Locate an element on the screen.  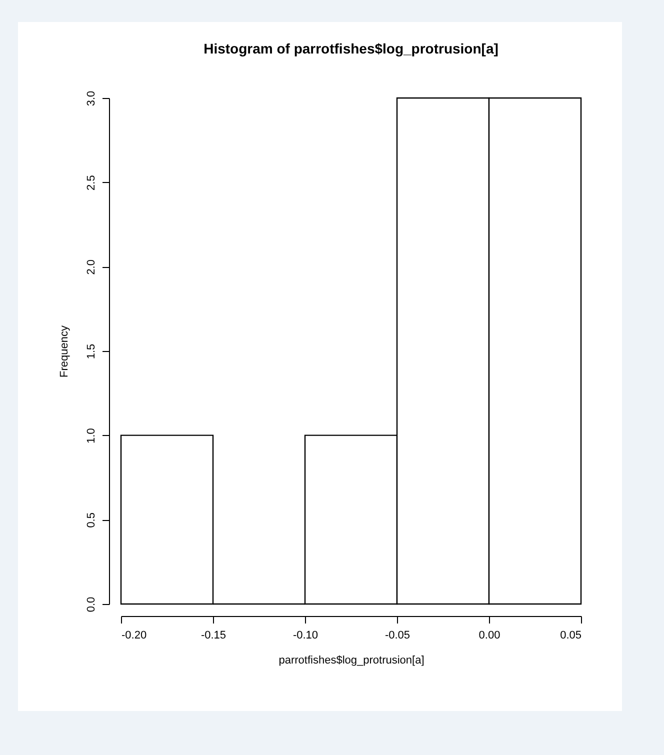
x-axis-title: parrotfishes$log_protrusion[a] is located at coordinates (351, 660).